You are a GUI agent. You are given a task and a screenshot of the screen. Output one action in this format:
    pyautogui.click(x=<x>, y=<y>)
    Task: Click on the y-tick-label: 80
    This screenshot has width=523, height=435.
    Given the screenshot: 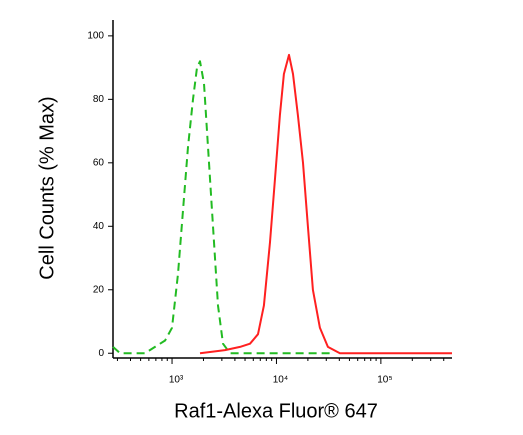 What is the action you would take?
    pyautogui.click(x=99, y=99)
    